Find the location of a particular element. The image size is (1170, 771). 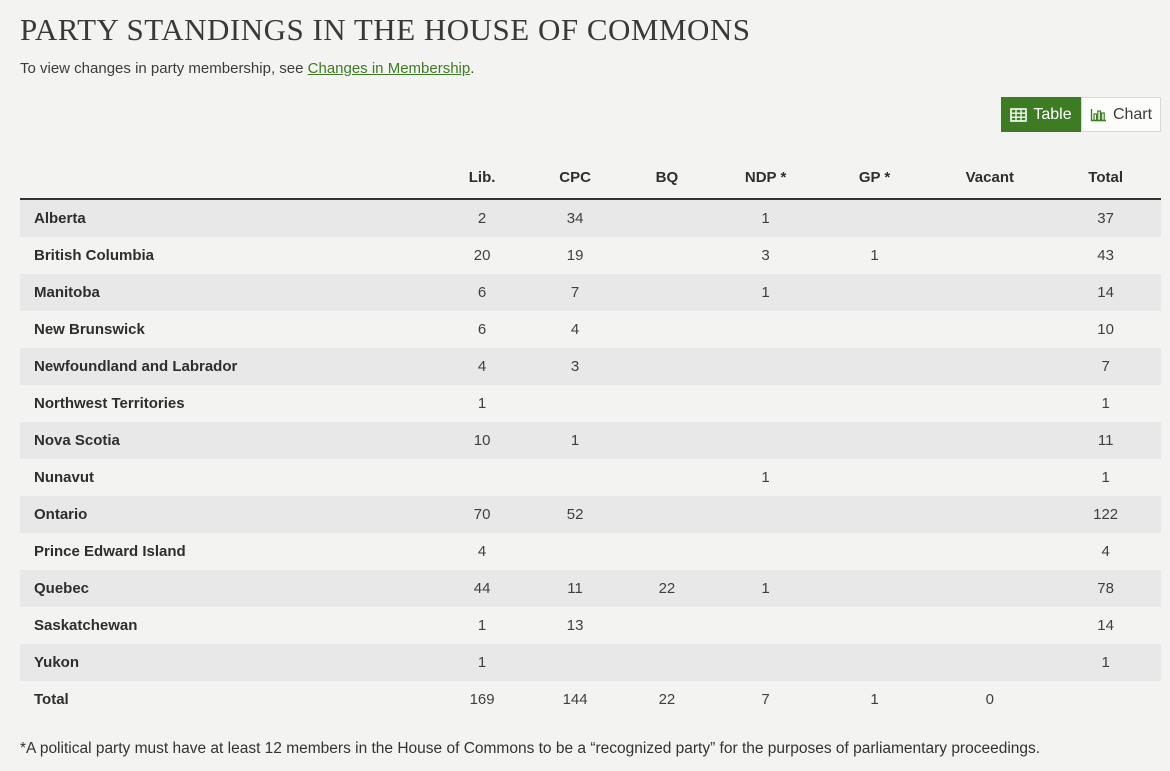

row-label: British Columbia is located at coordinates (94, 255).